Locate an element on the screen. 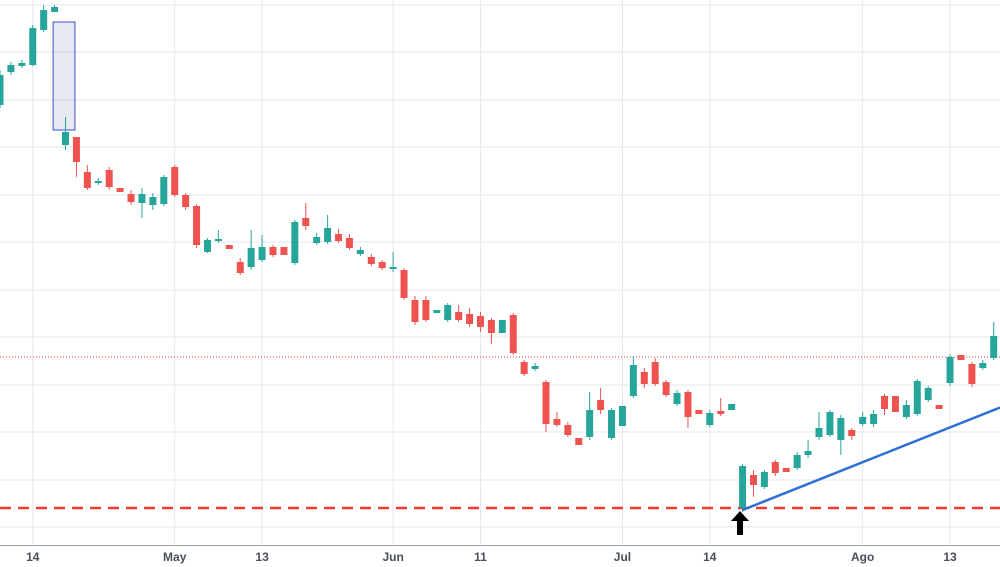 The height and width of the screenshot is (567, 1000). trend-line is located at coordinates (871, 459).